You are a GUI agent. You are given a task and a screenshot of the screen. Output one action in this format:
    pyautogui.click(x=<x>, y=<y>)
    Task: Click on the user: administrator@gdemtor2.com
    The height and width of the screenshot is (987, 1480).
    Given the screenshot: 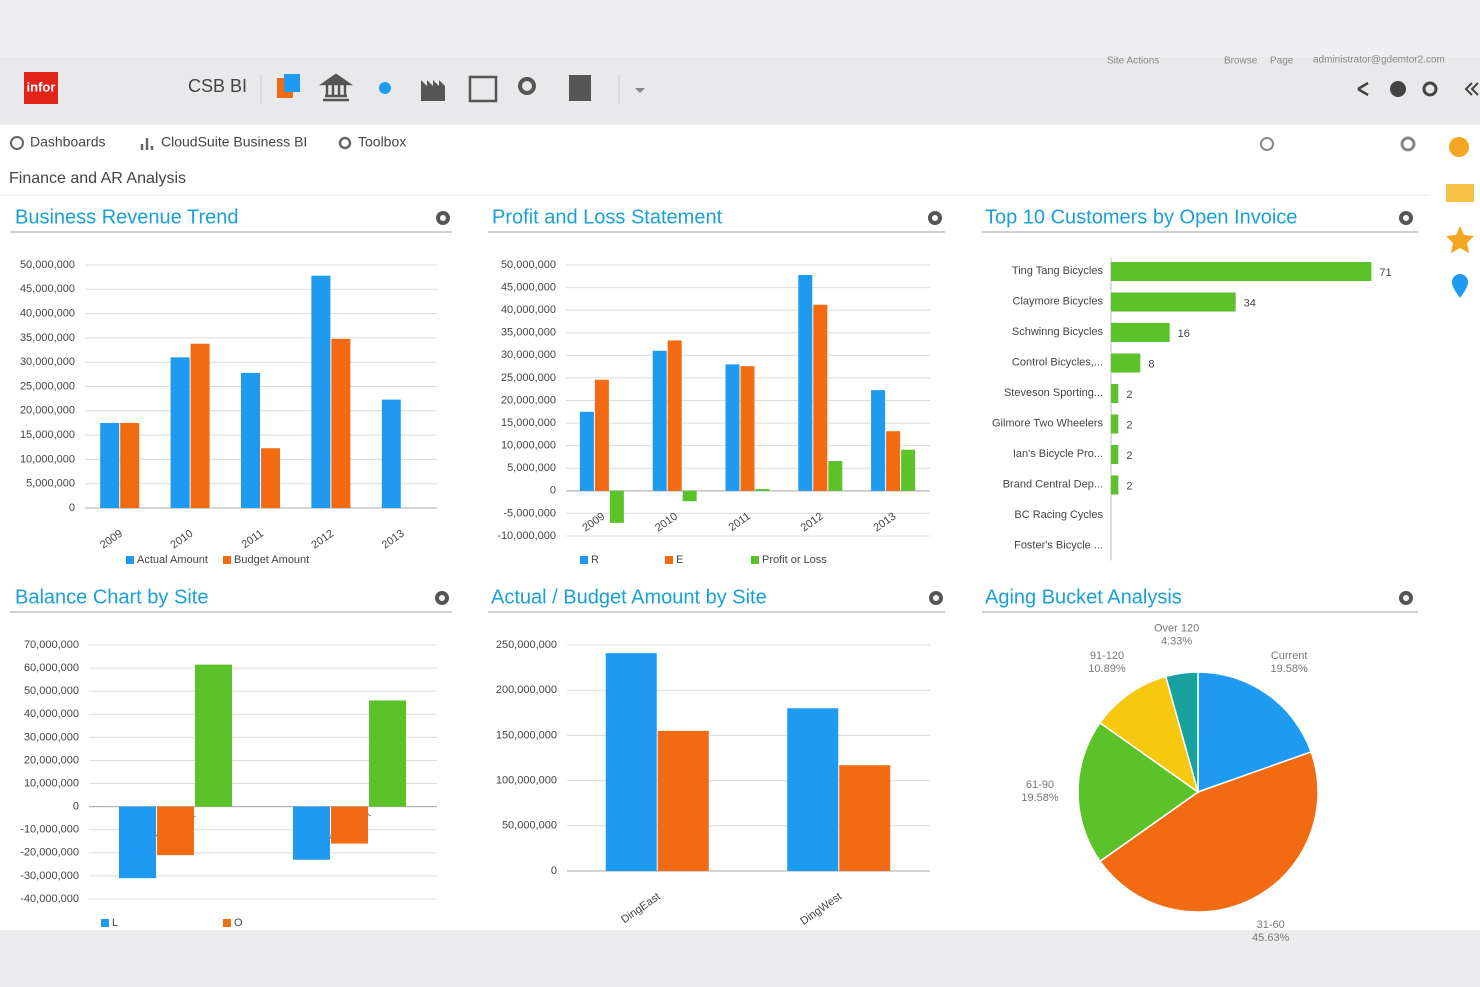 What is the action you would take?
    pyautogui.click(x=1379, y=60)
    